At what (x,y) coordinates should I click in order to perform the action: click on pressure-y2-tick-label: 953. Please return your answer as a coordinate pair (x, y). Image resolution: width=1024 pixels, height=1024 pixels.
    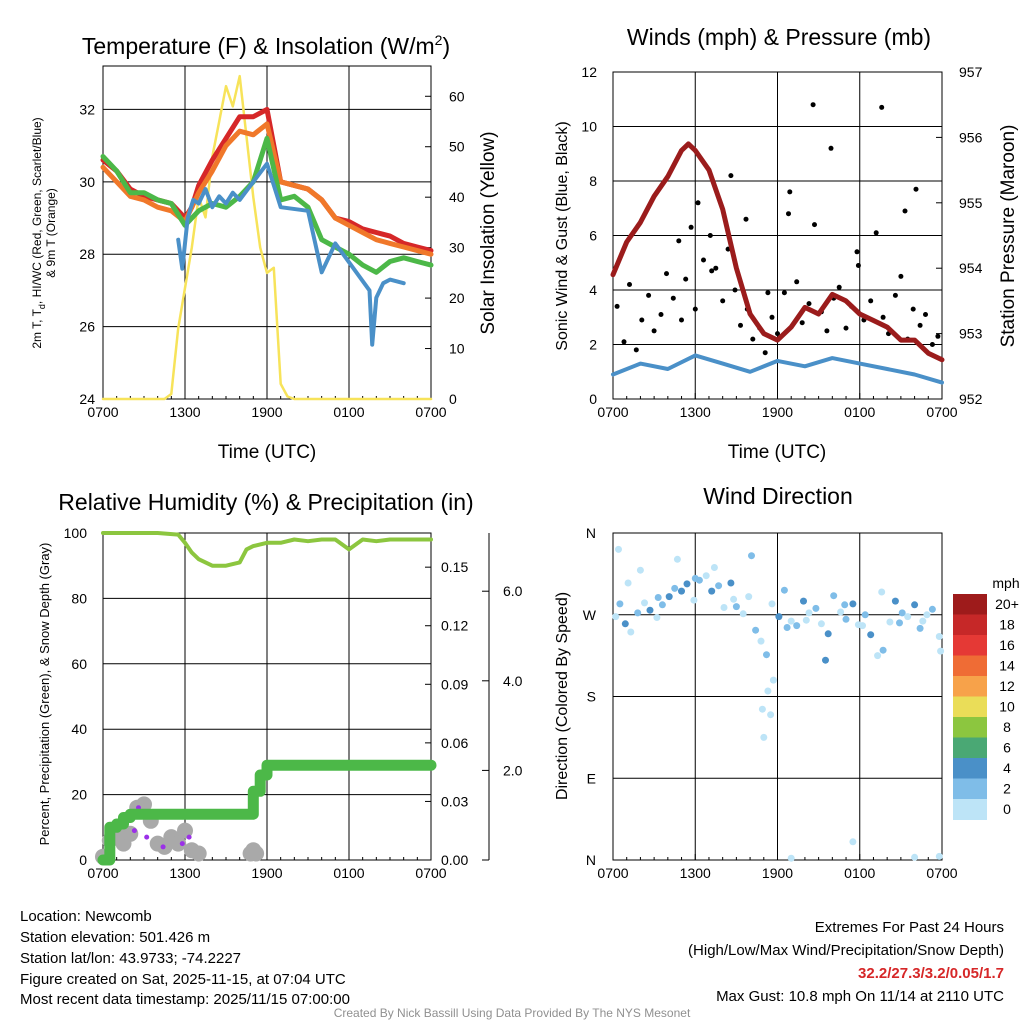
    Looking at the image, I should click on (971, 334).